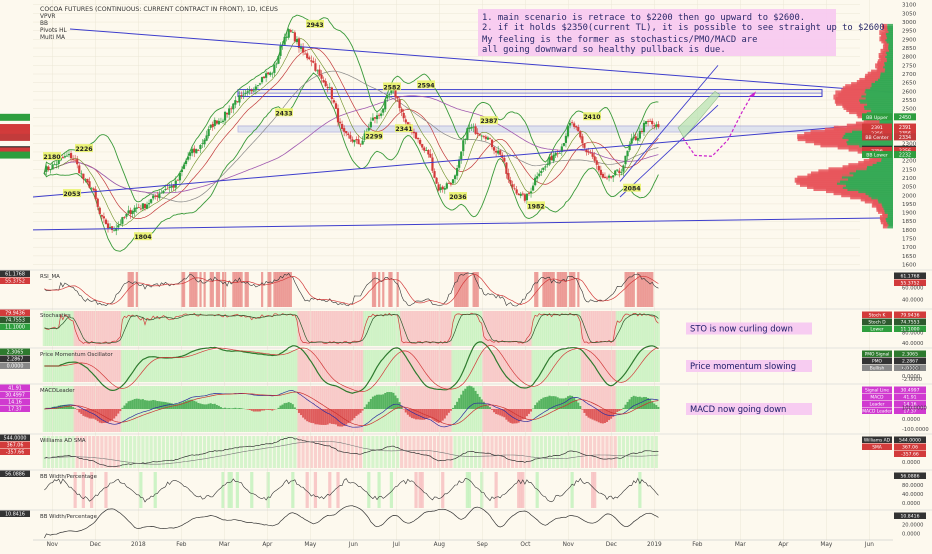 The width and height of the screenshot is (932, 554). Describe the element at coordinates (396, 545) in the screenshot. I see `x-tick-label: Jul` at that location.